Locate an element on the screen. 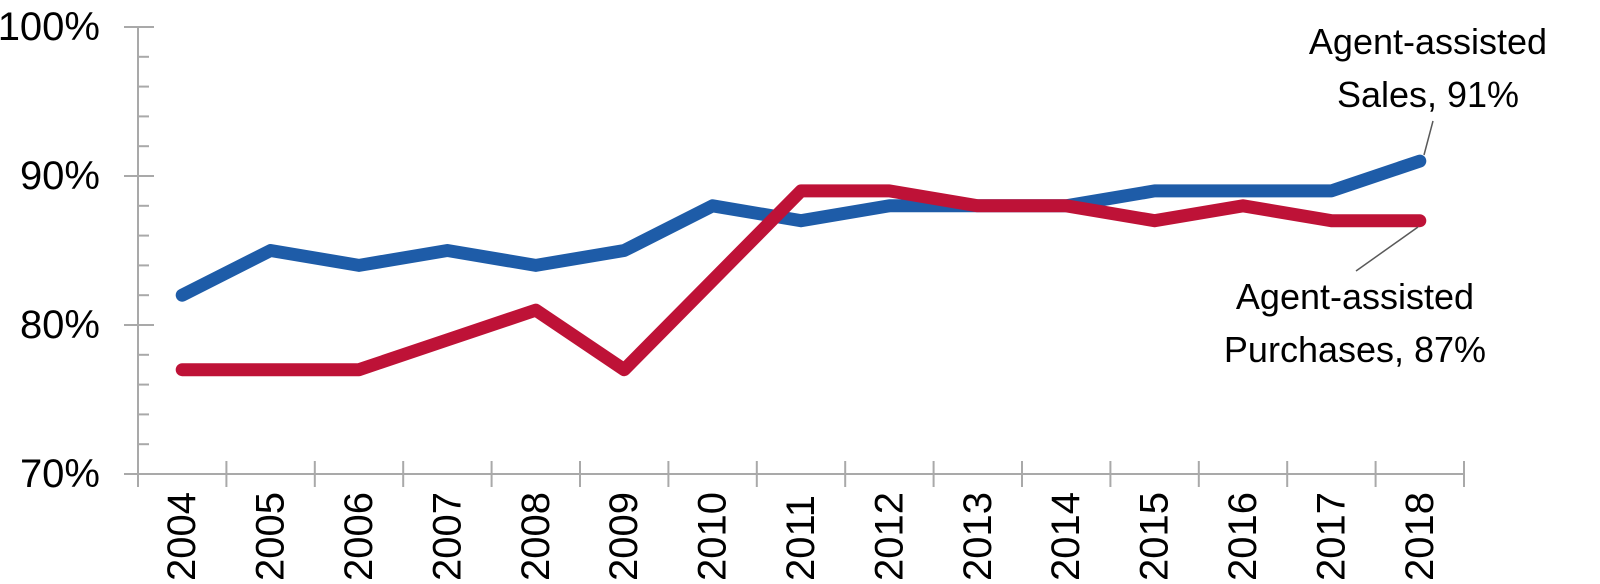 The height and width of the screenshot is (584, 1600). x-tick-label: 2007 is located at coordinates (447, 536).